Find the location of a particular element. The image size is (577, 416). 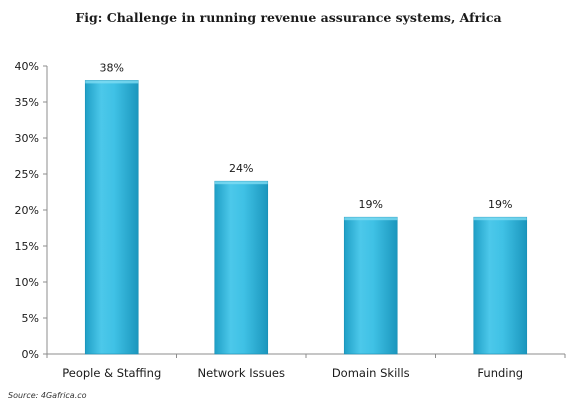

y-tick-label: 20% is located at coordinates (27, 210).